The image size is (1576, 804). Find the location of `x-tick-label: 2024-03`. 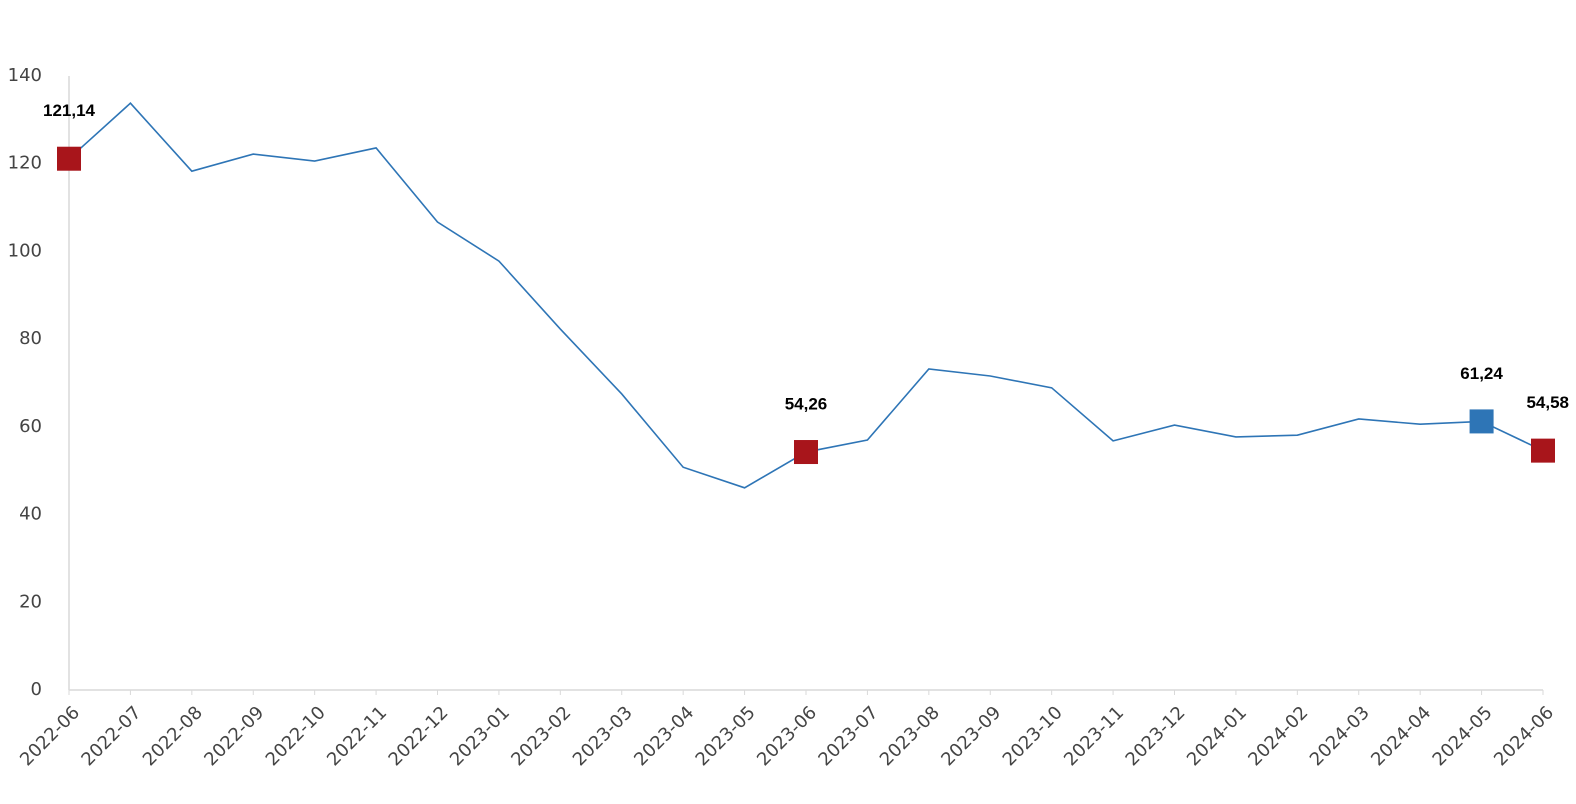

x-tick-label: 2024-03 is located at coordinates (1340, 736).